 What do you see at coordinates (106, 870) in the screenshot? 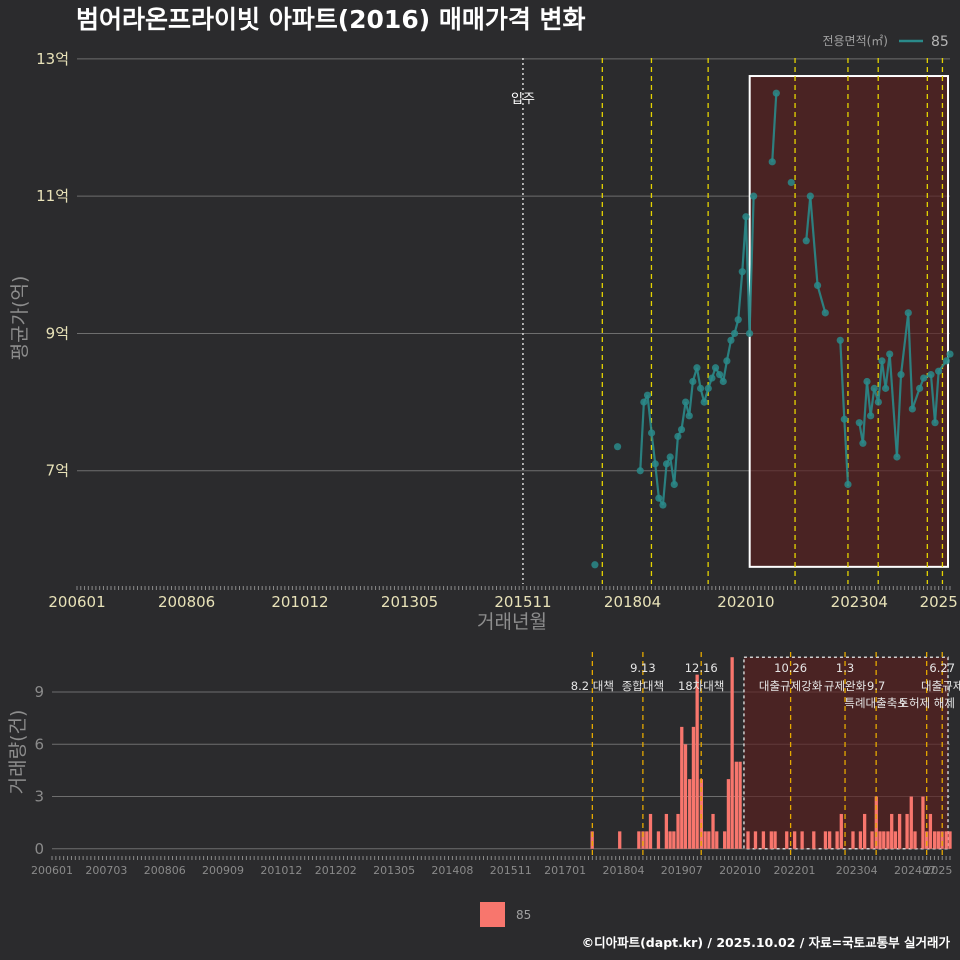
I see `volume-x-tick-label: 200703` at bounding box center [106, 870].